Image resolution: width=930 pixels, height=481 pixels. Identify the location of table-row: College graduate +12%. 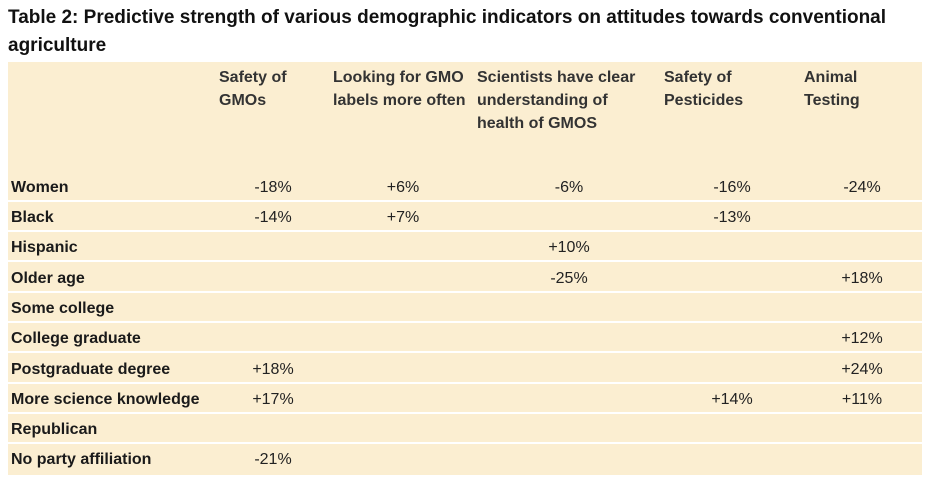
(465, 339).